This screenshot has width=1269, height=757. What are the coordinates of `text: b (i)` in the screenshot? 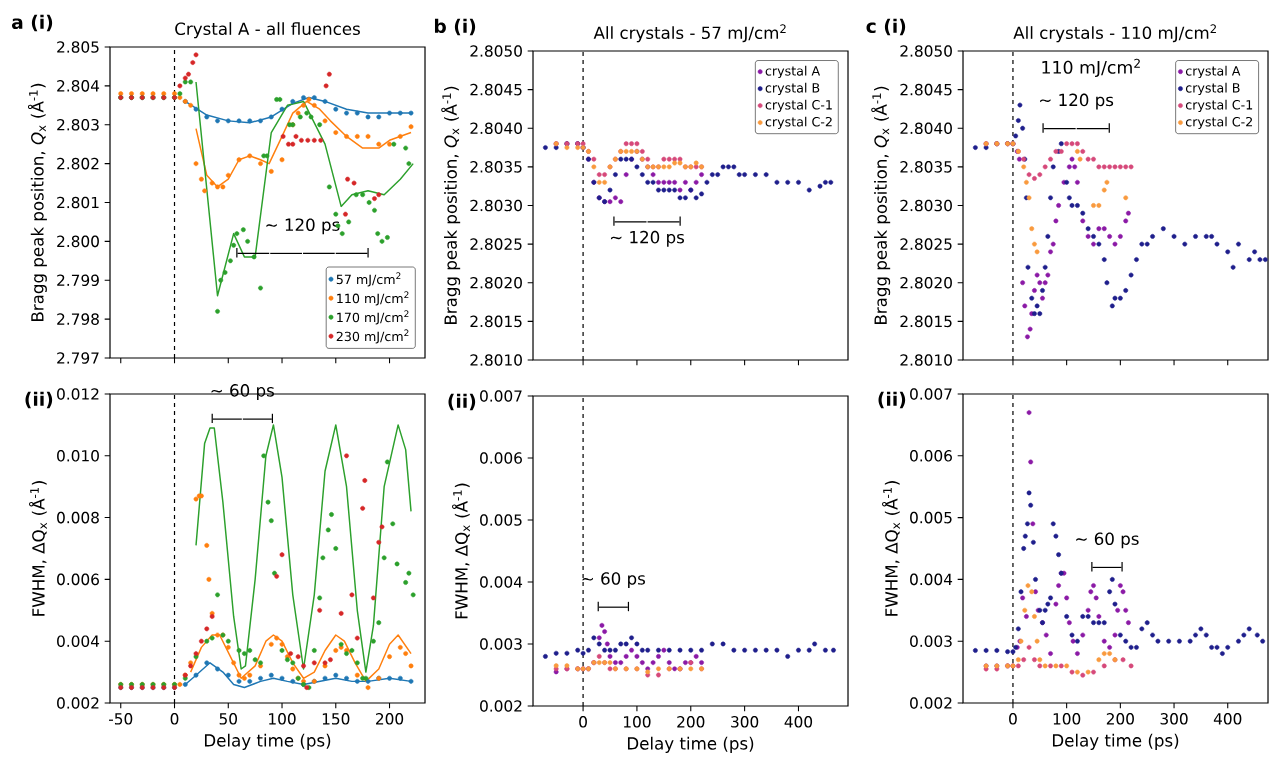 It's located at (455, 27).